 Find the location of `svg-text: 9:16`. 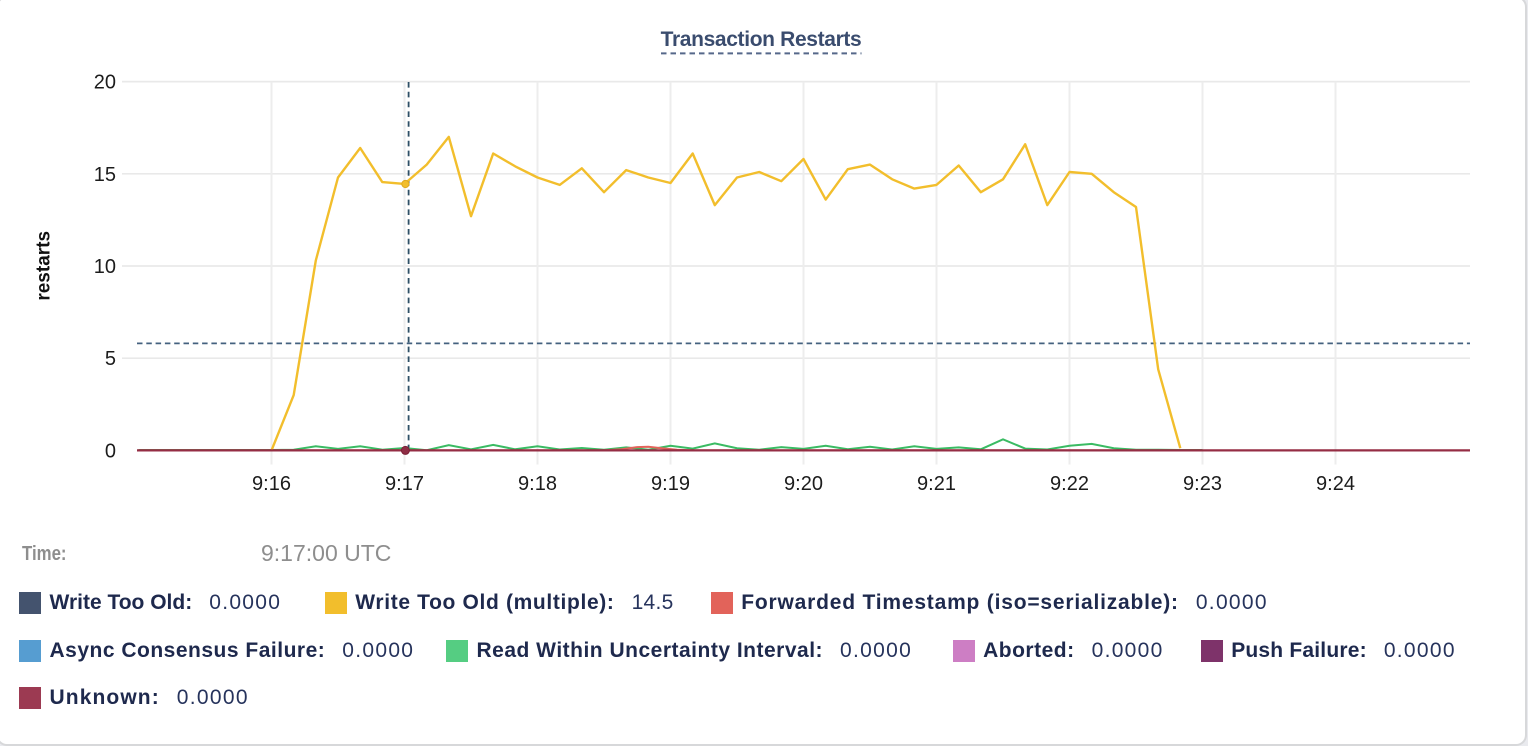

svg-text: 9:16 is located at coordinates (271, 484).